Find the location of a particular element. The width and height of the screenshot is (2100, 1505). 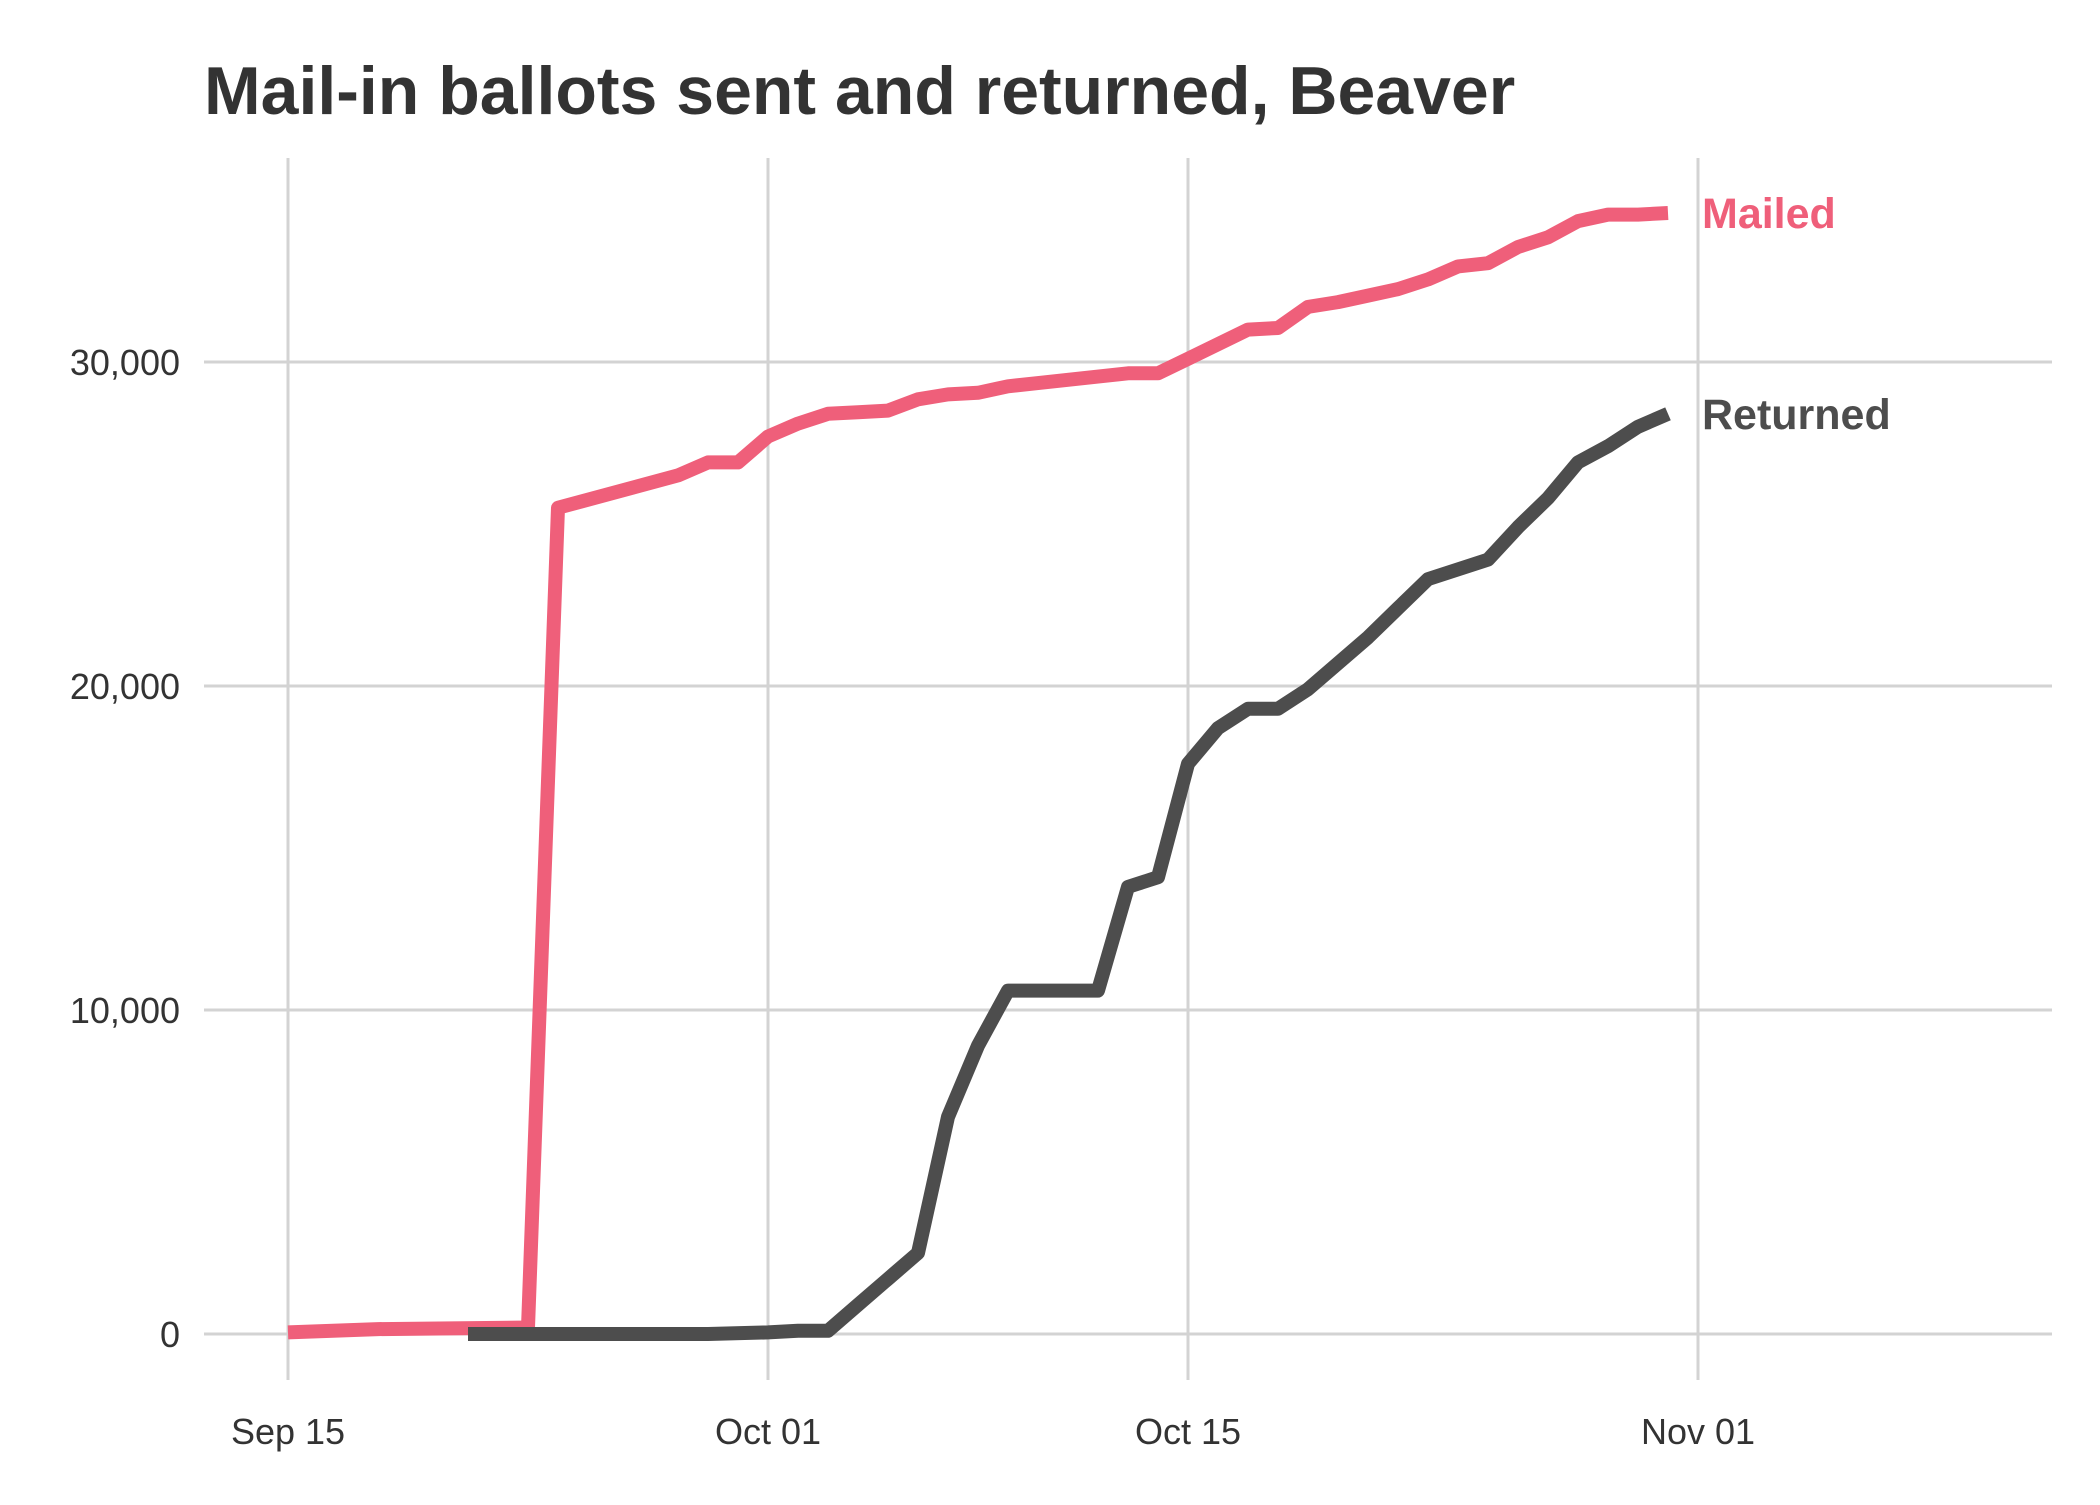

y-tick-label: 20,000 is located at coordinates (125, 686).